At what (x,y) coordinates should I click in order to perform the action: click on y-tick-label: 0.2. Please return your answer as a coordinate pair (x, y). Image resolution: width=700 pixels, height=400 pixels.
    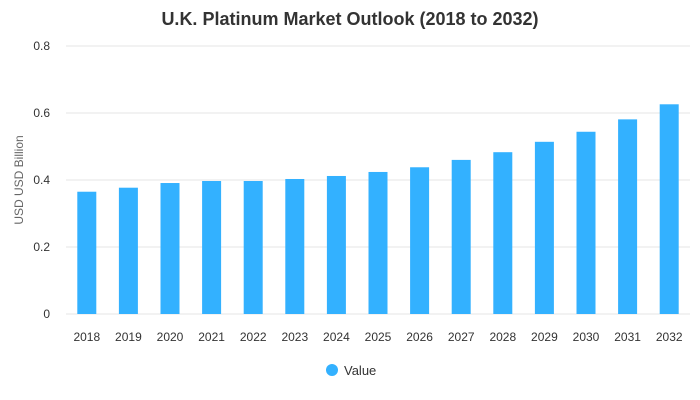
    Looking at the image, I should click on (41, 247).